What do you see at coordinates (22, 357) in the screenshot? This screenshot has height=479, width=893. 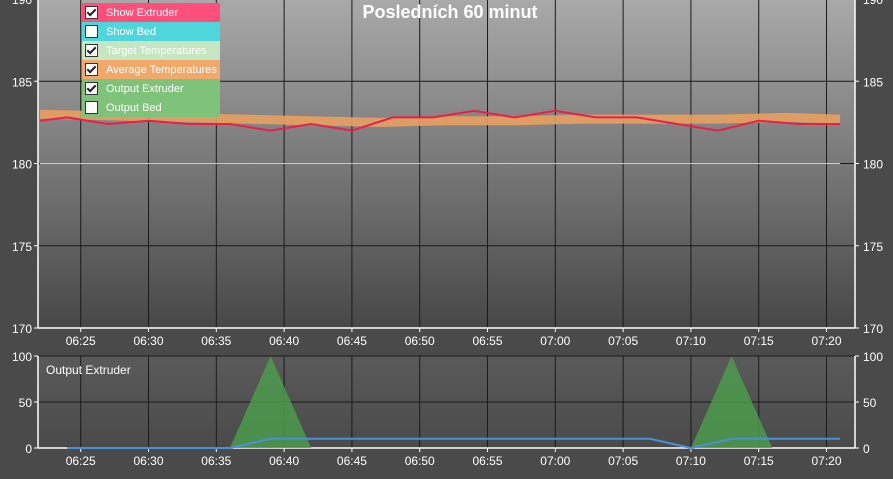 I see `y-tick-label: 100` at bounding box center [22, 357].